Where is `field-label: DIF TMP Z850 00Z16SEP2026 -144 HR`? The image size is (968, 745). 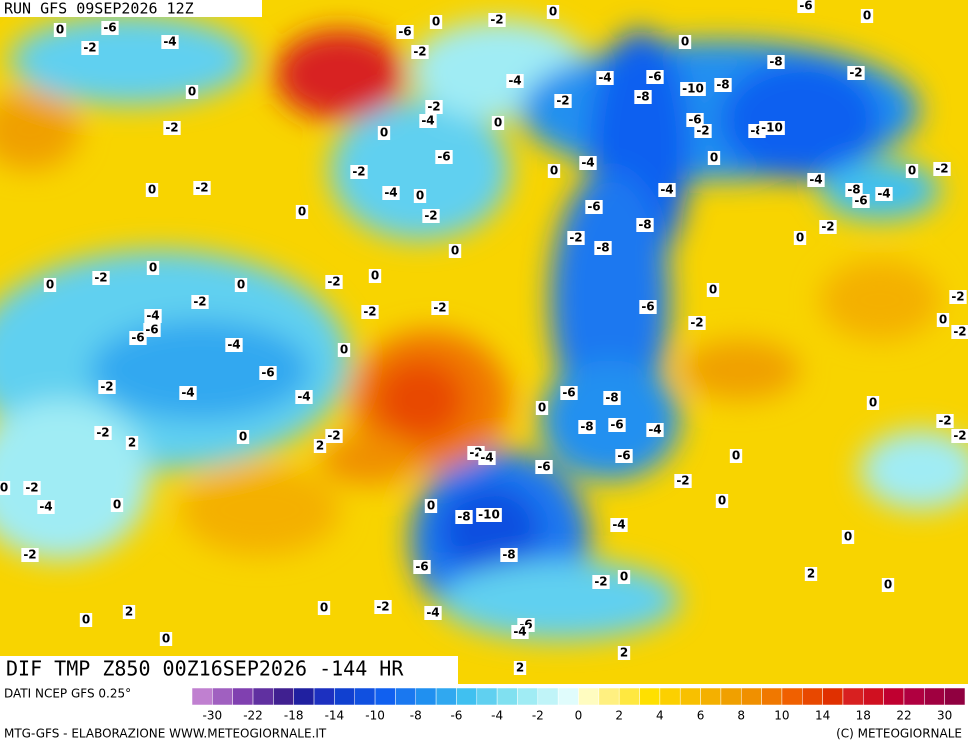
field-label: DIF TMP Z850 00Z16SEP2026 -144 HR is located at coordinates (205, 669).